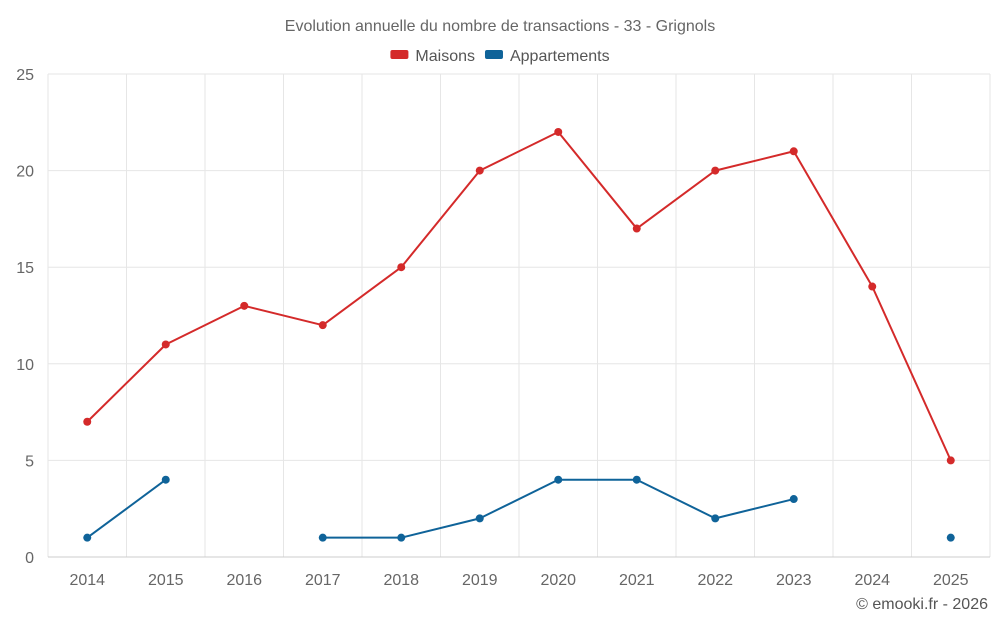 This screenshot has height=625, width=1000. Describe the element at coordinates (25, 365) in the screenshot. I see `y-tick-label: 10` at that location.